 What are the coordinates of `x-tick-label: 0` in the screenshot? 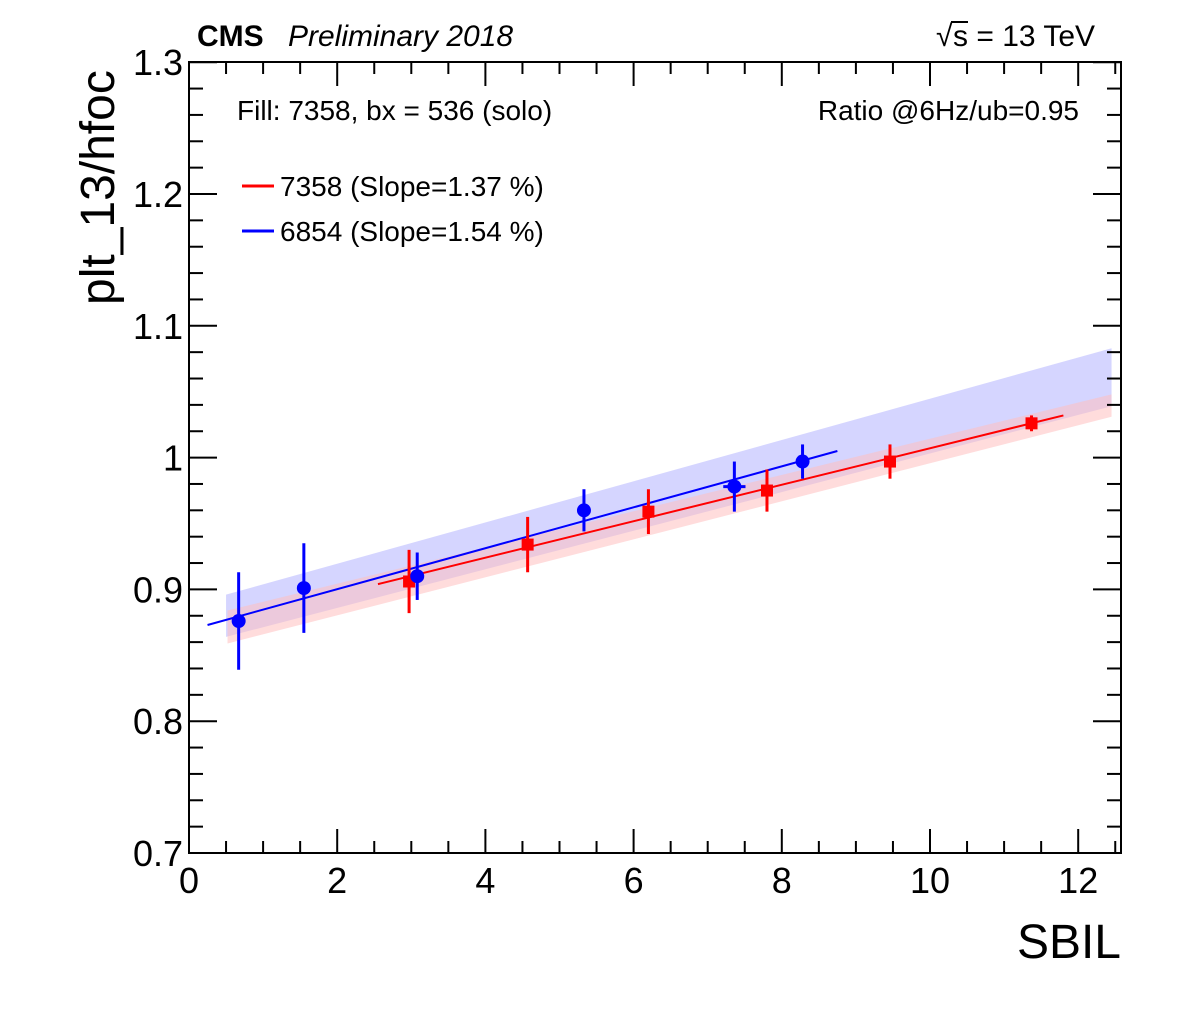 It's located at (189, 880).